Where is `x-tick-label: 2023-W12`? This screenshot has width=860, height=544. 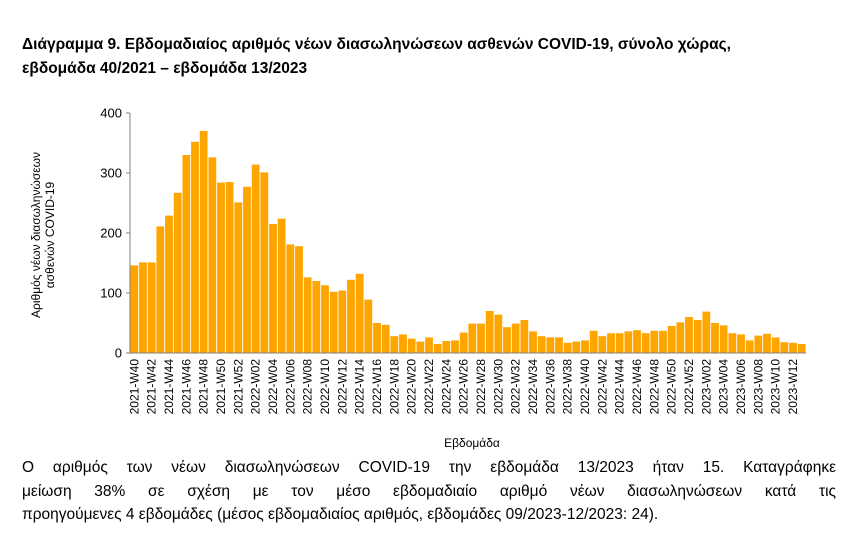 x-tick-label: 2023-W12 is located at coordinates (793, 387).